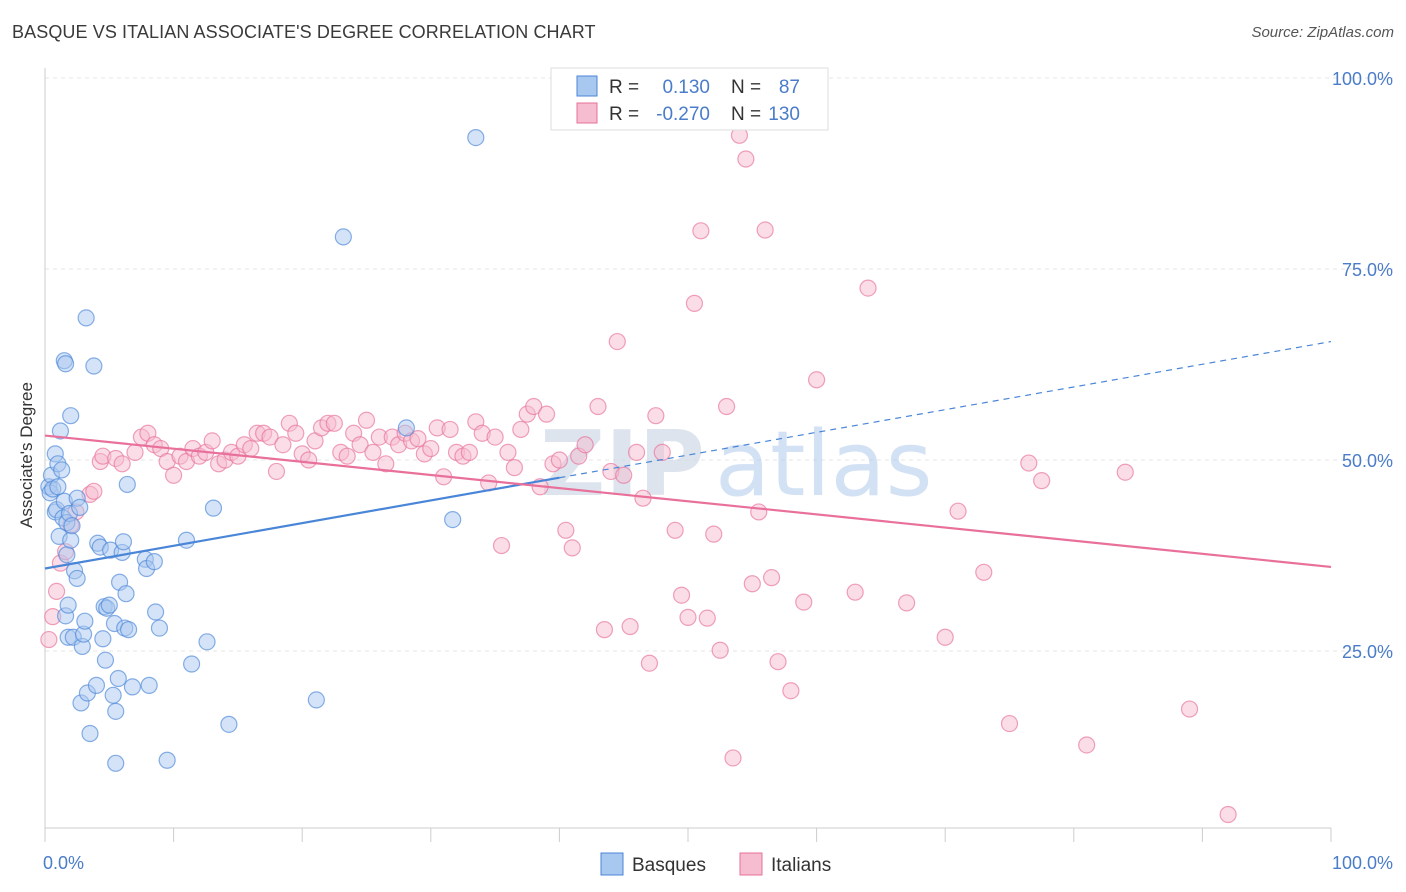 The image size is (1406, 892). I want to click on y-tick-labels: 25.0% 50.0% 75.0% 100.0%, so click(1362, 365).